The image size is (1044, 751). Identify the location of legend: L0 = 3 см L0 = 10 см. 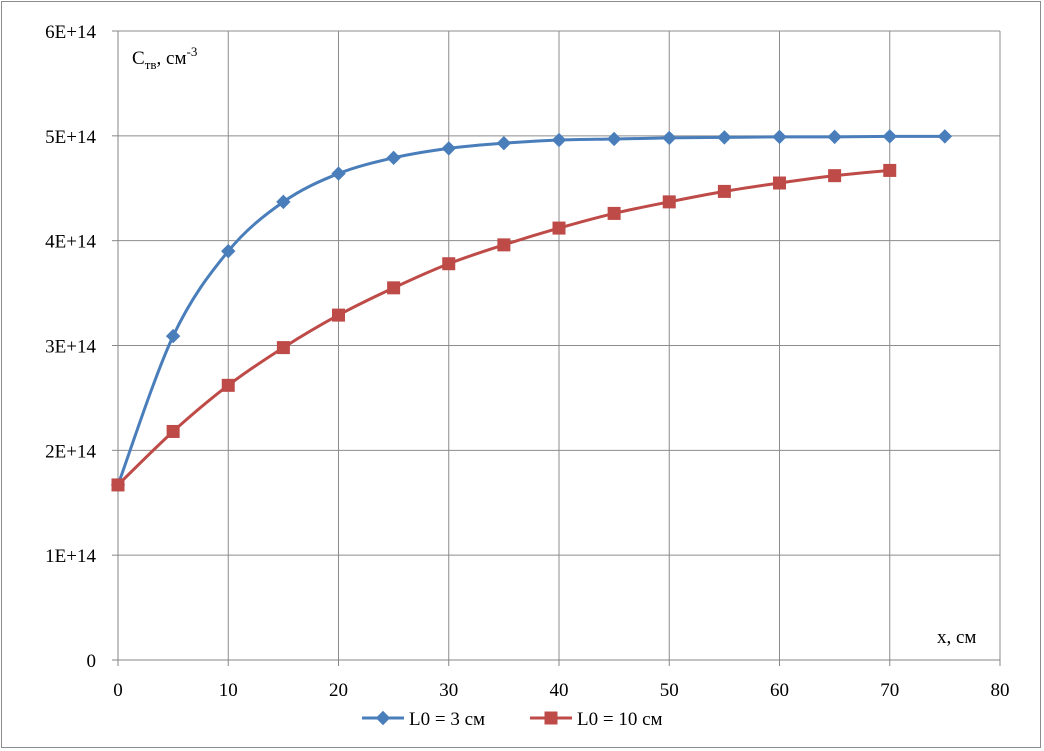
(512, 719).